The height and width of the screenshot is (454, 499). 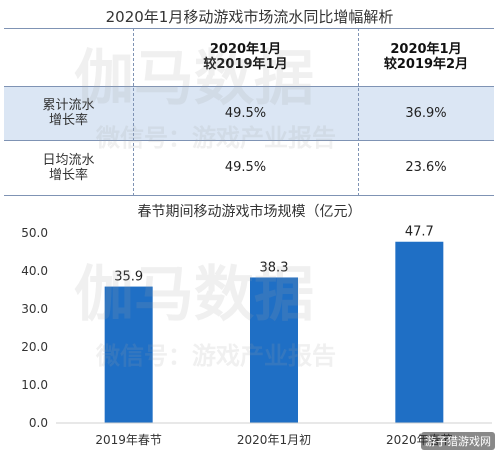 What do you see at coordinates (245, 64) in the screenshot?
I see `column-header-line2: 较2019年1月` at bounding box center [245, 64].